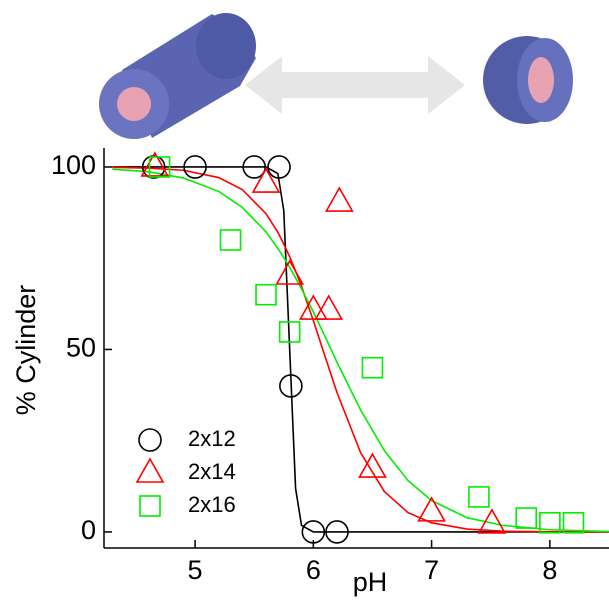 This screenshot has height=602, width=609. I want to click on legend-label: 2x14, so click(212, 471).